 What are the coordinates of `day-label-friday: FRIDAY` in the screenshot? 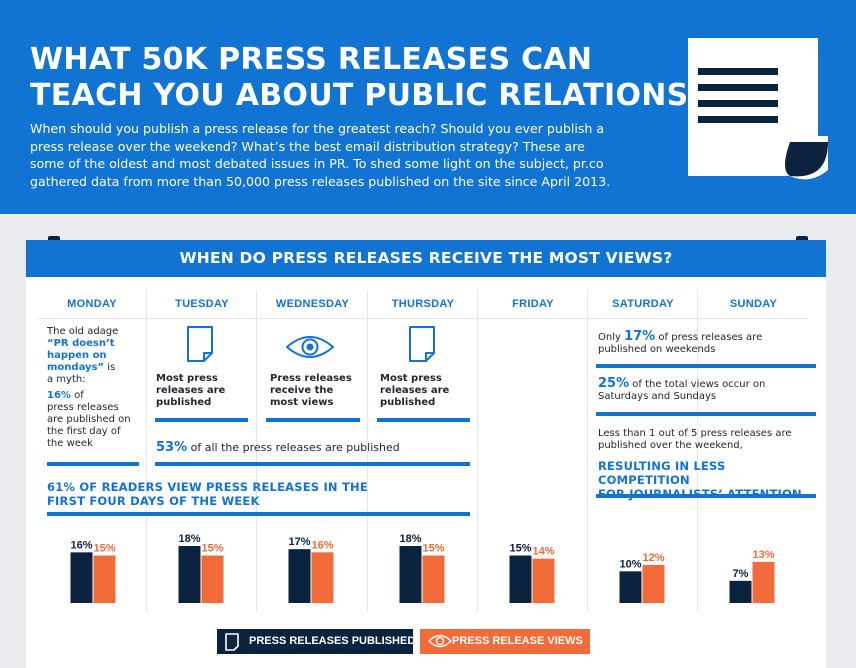 It's located at (533, 304).